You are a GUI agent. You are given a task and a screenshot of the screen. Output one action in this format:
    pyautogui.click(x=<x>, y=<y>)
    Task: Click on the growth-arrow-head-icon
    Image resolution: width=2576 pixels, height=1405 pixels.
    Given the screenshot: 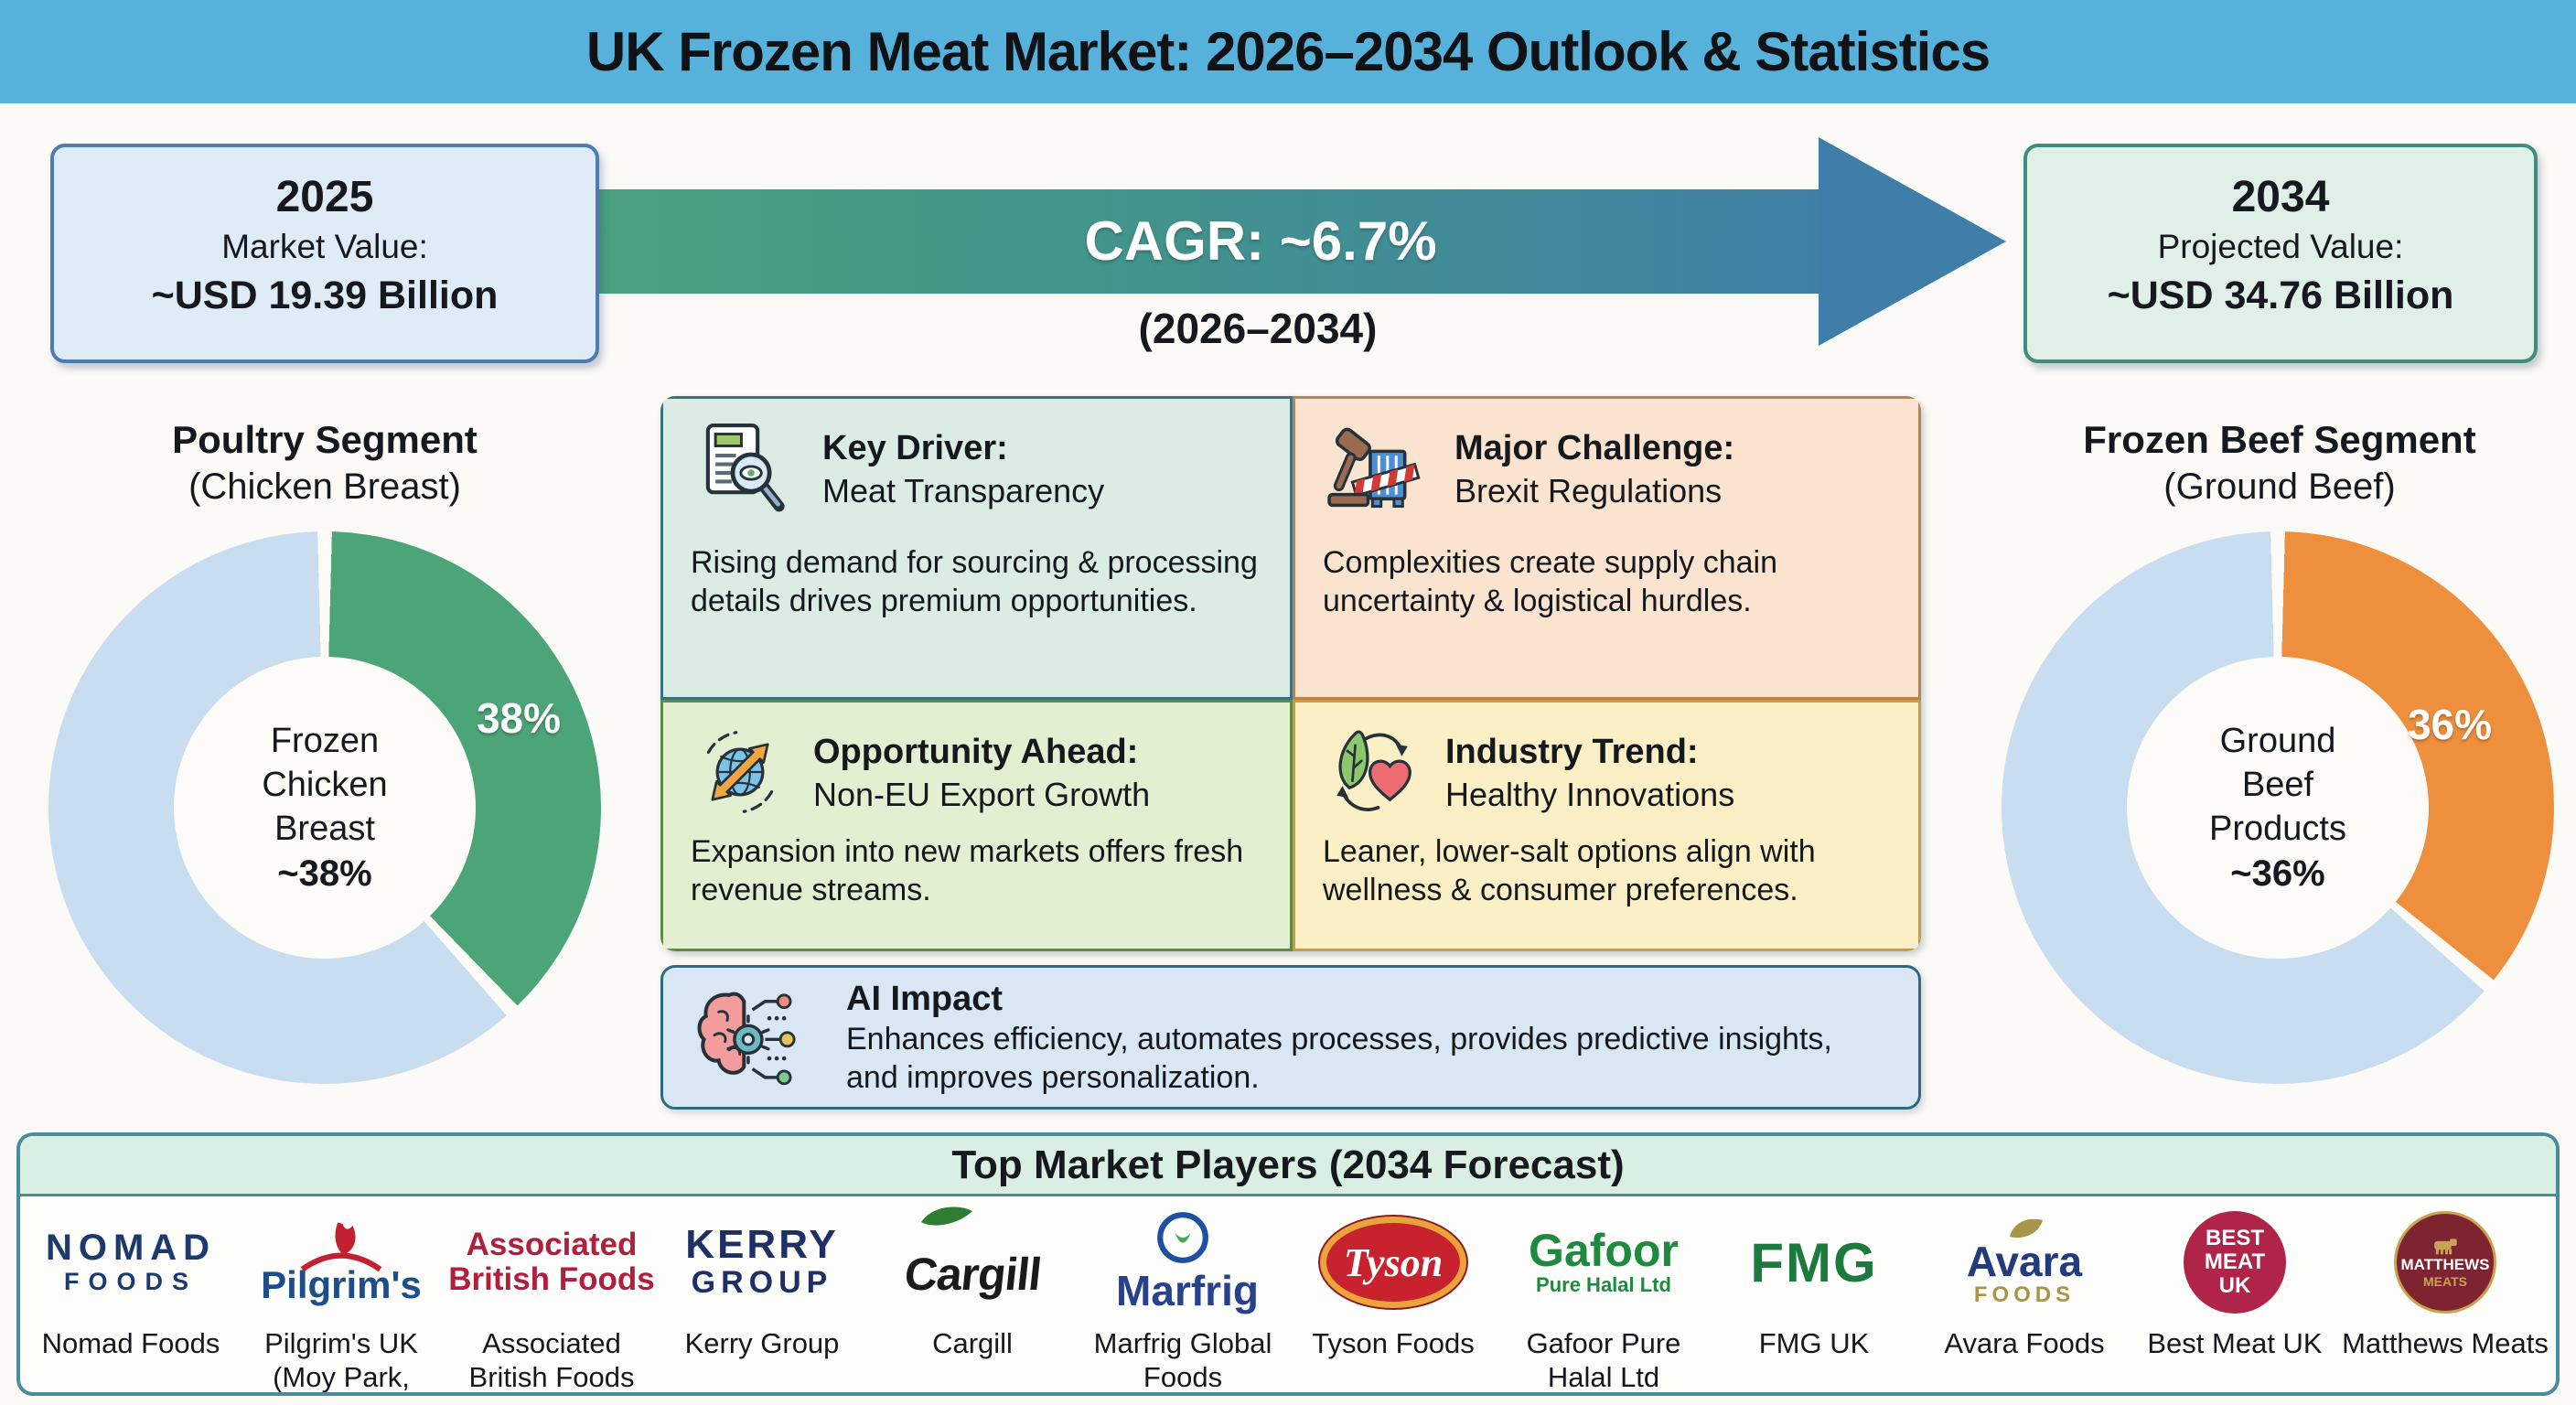 What is the action you would take?
    pyautogui.click(x=1912, y=241)
    